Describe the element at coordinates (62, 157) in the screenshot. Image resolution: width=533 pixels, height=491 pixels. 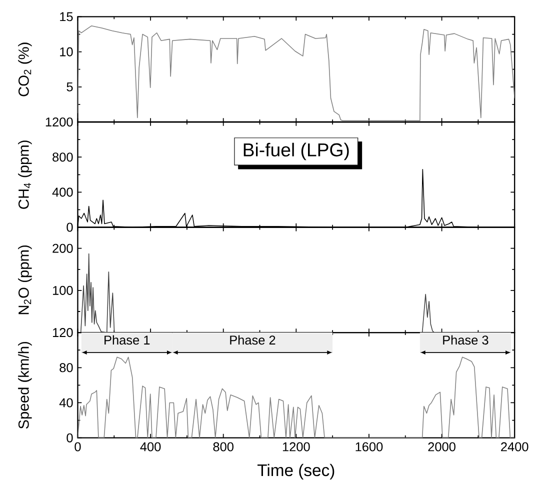
I see `y-tick-label: 800` at that location.